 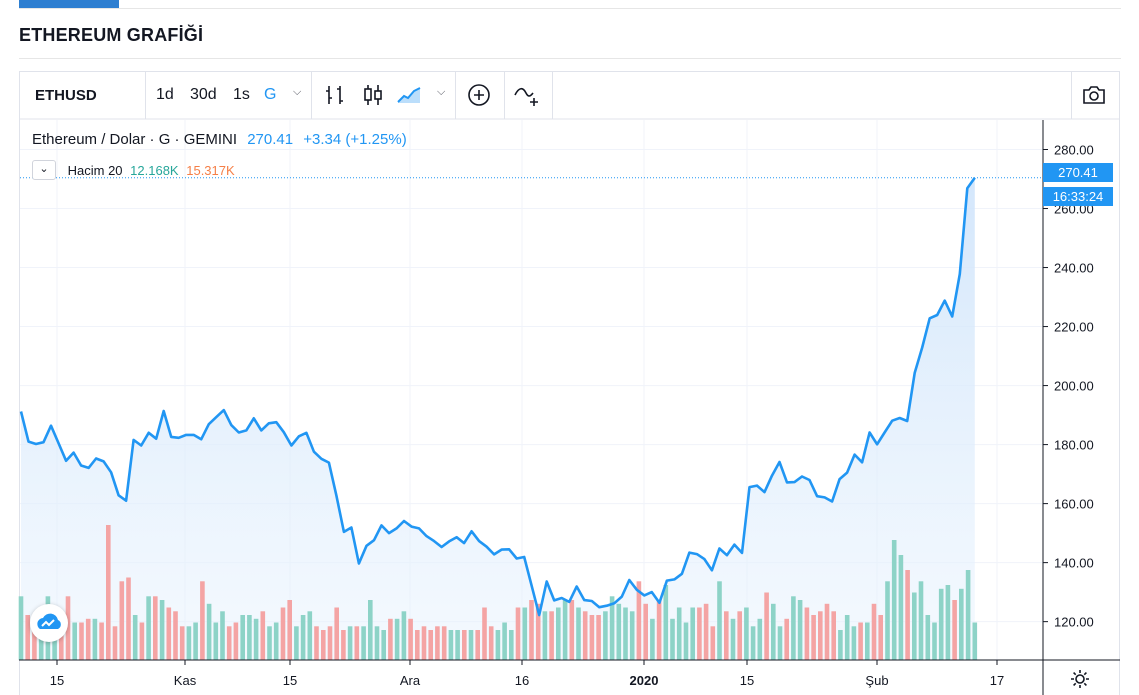 I want to click on interval-1s: 1s, so click(x=241, y=94).